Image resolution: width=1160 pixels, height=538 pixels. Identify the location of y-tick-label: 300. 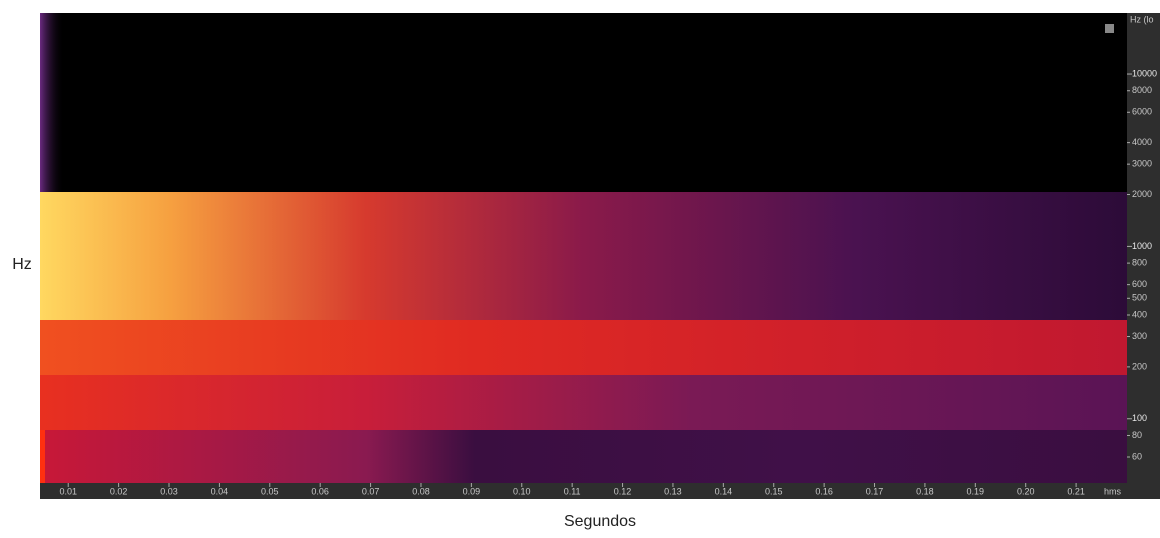
(1139, 336).